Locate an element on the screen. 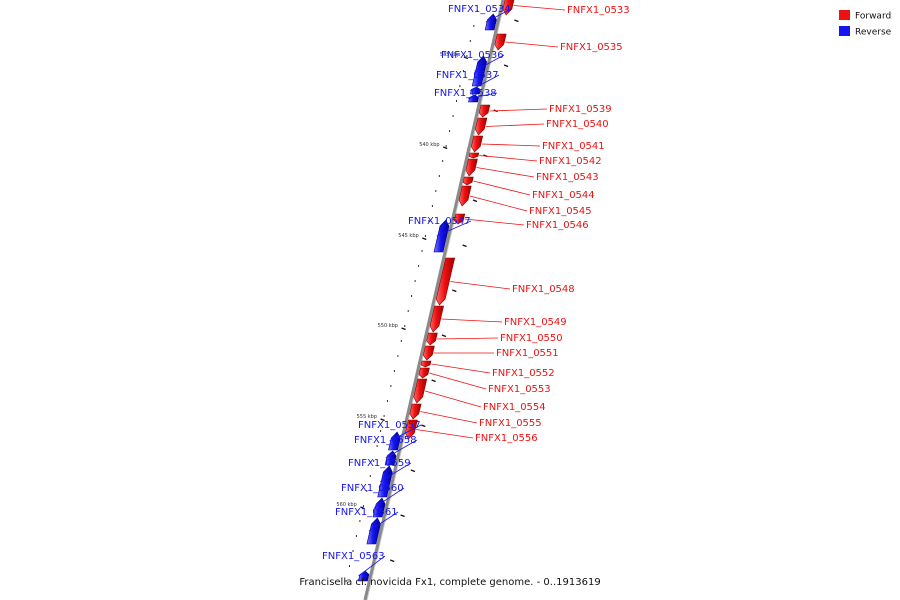 This screenshot has height=600, width=900. gene-label-fnfx1_0539: FNFX1_0539 is located at coordinates (580, 109).